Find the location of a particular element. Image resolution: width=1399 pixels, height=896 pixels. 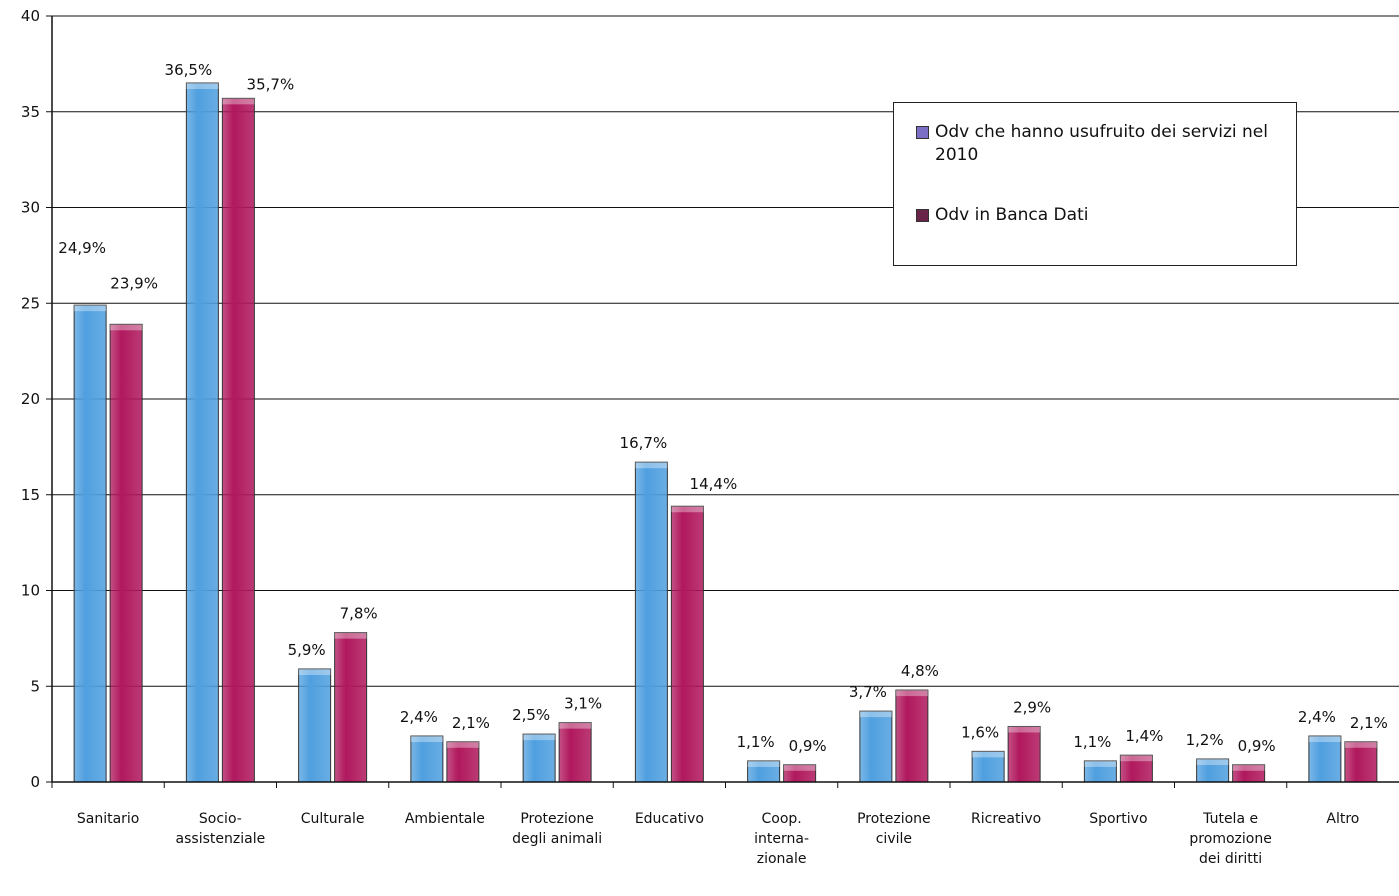

y-tick-label: 35 is located at coordinates (30, 112).